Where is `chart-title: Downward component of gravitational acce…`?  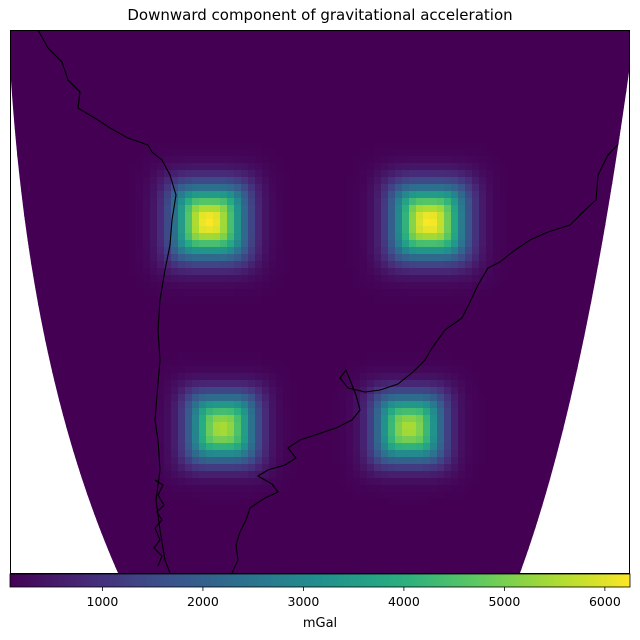 chart-title: Downward component of gravitational acce… is located at coordinates (320, 15).